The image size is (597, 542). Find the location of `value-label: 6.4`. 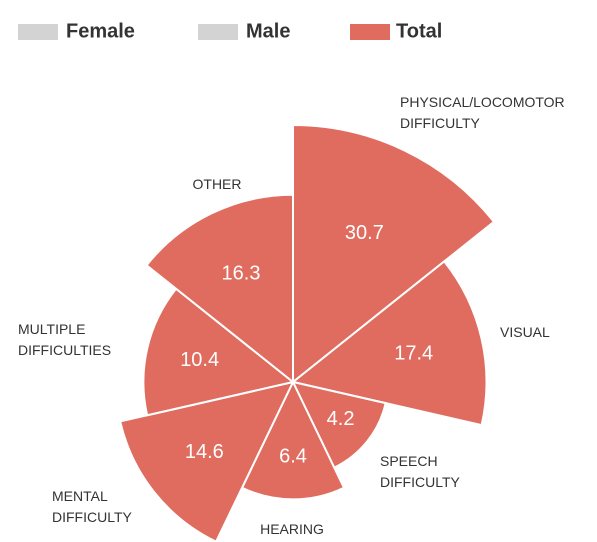

value-label: 6.4 is located at coordinates (293, 456).